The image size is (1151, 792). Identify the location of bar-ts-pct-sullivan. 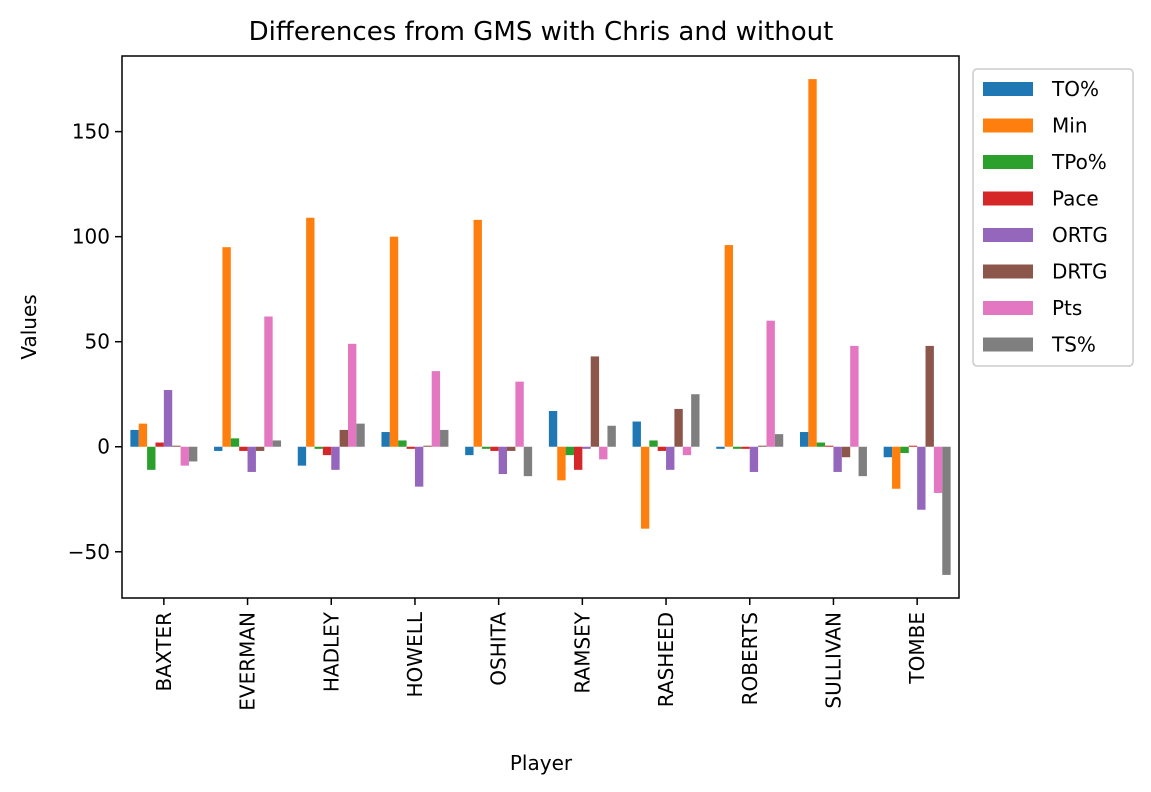
(862, 461).